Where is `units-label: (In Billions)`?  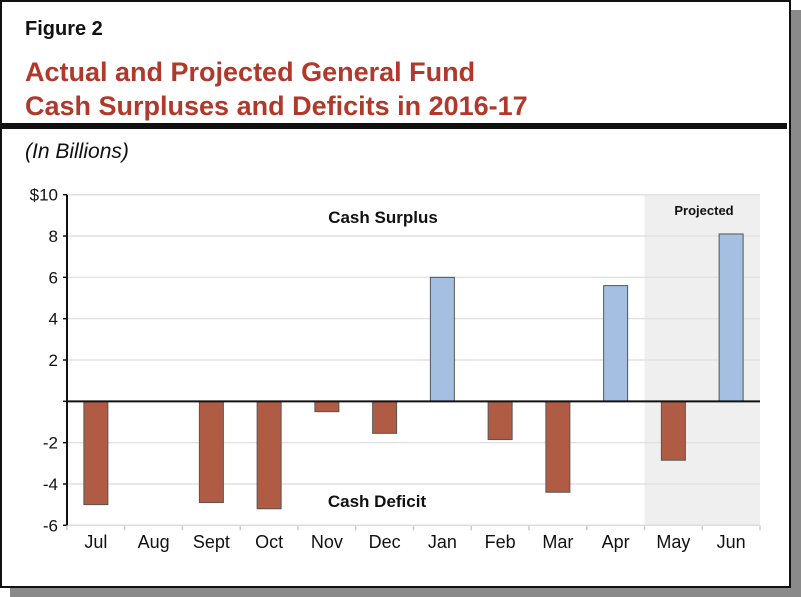 units-label: (In Billions) is located at coordinates (77, 151).